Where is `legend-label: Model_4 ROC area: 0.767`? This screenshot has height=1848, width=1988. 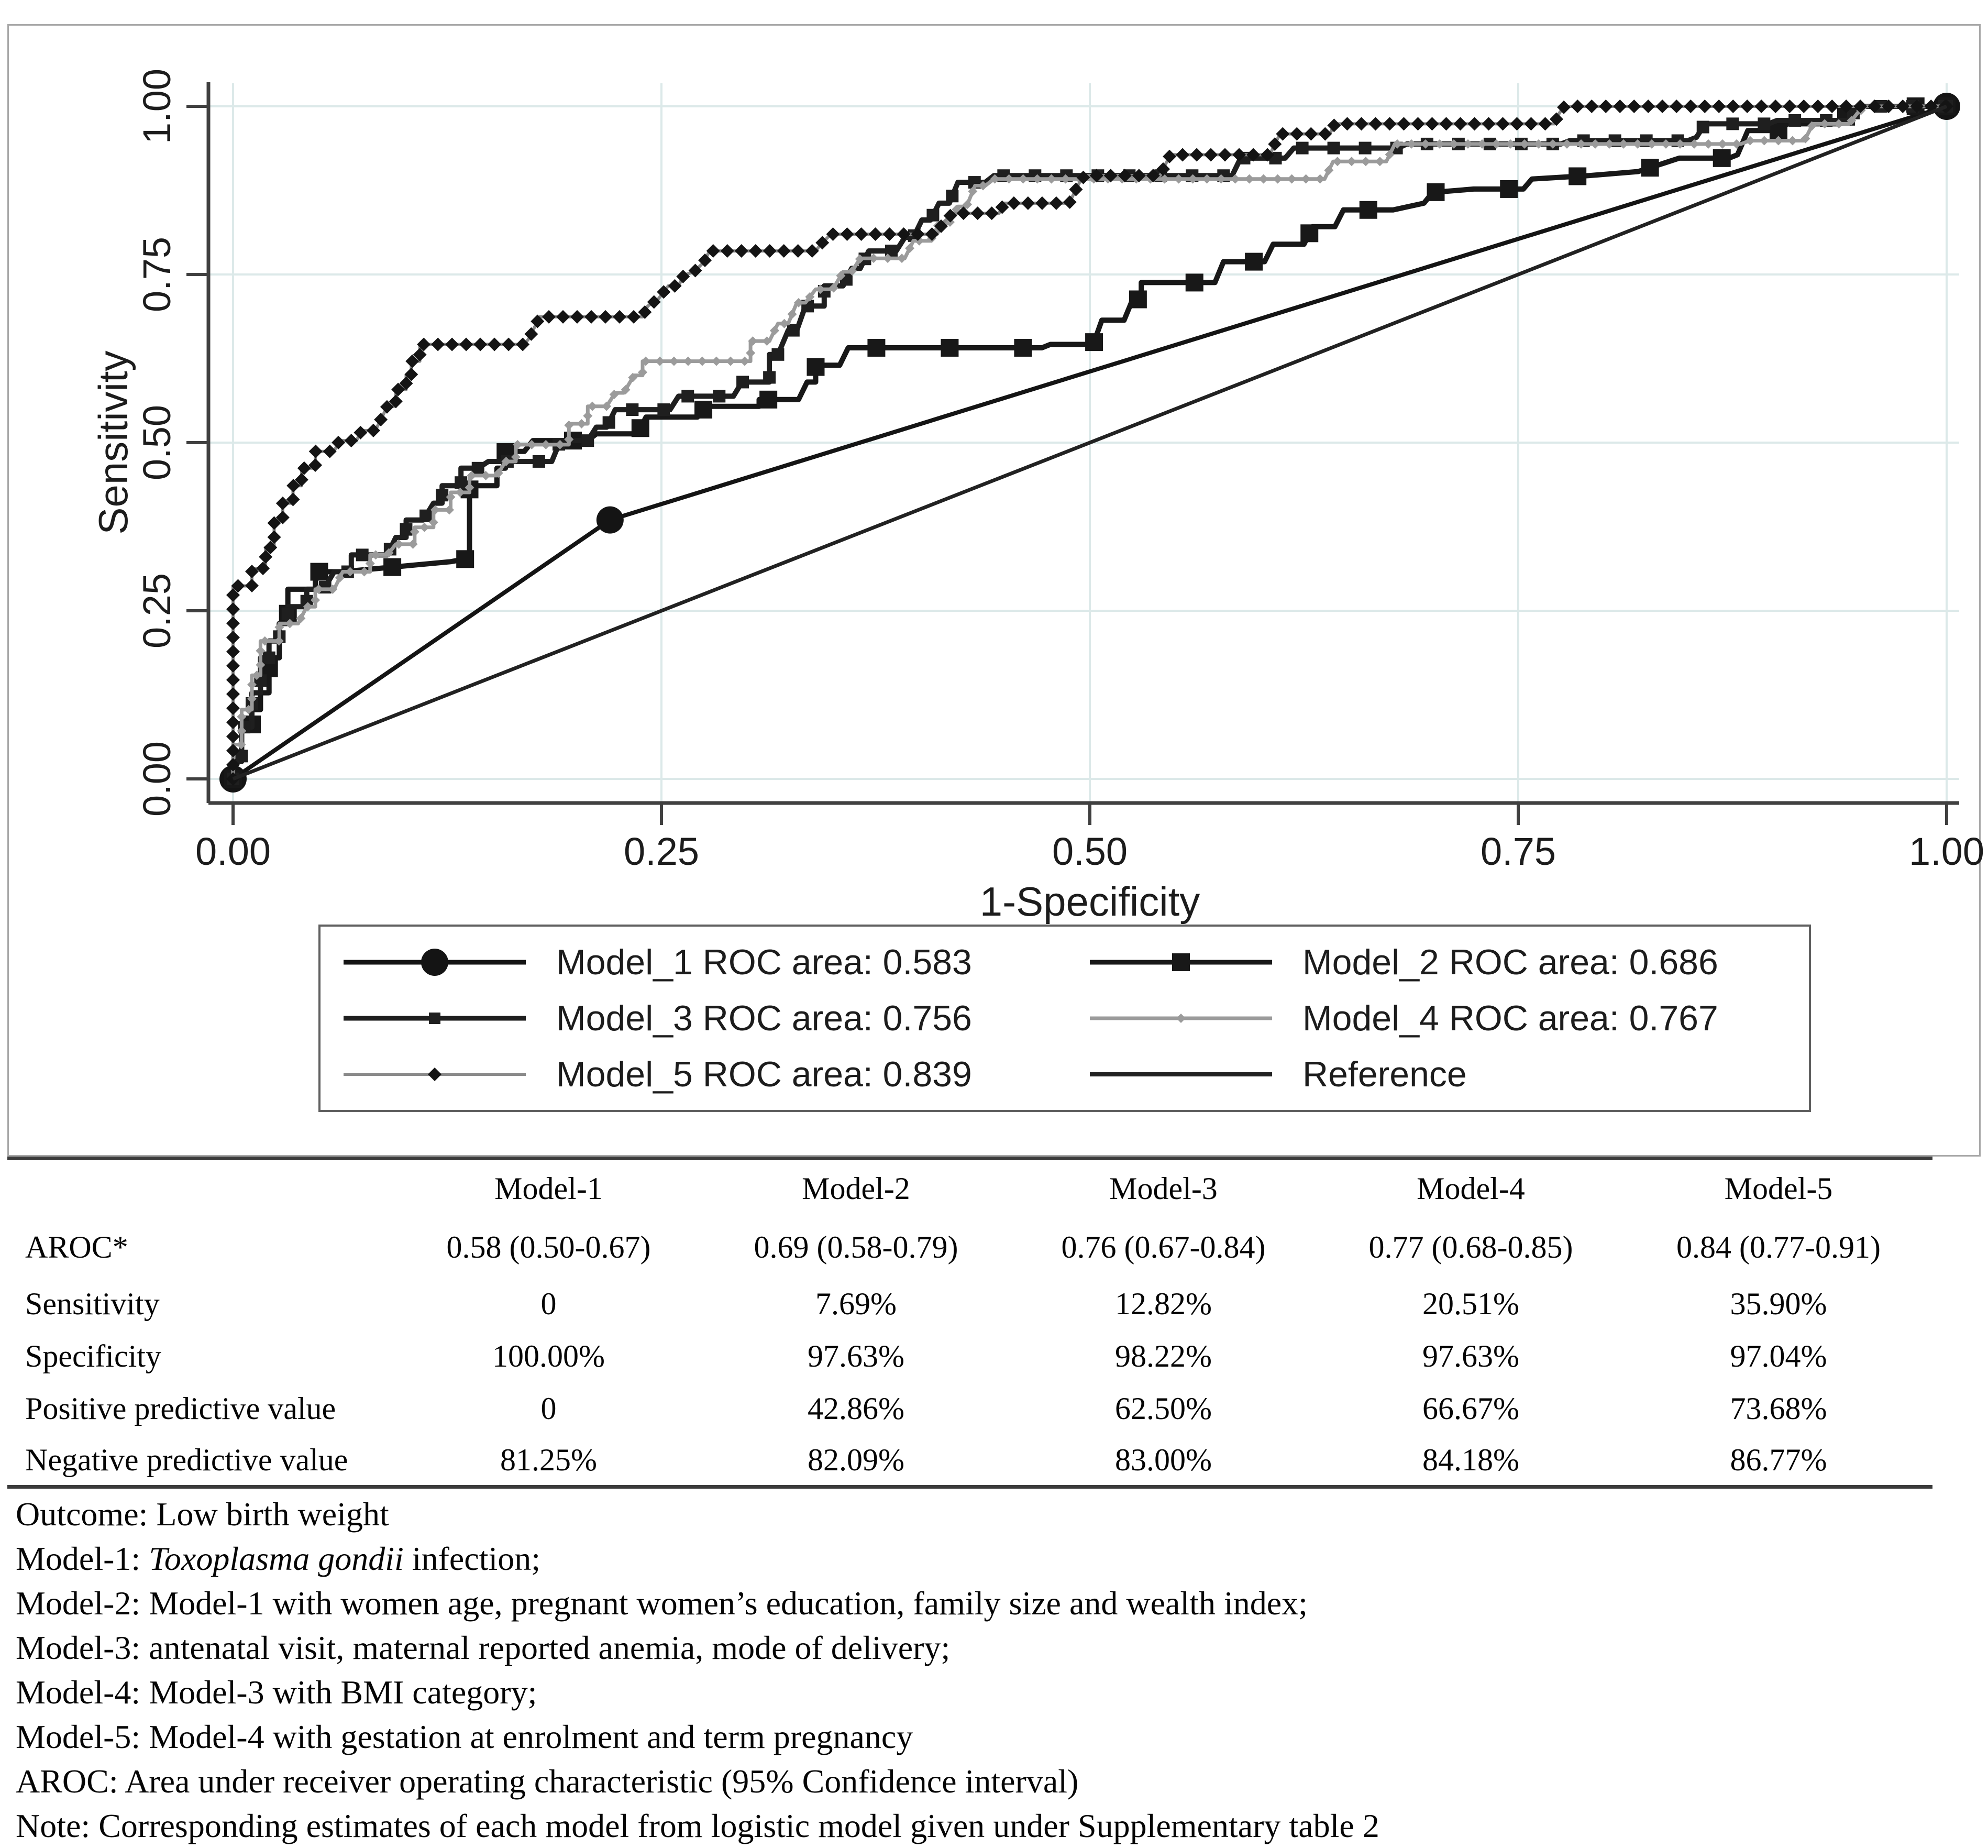 legend-label: Model_4 ROC area: 0.767 is located at coordinates (1510, 1018).